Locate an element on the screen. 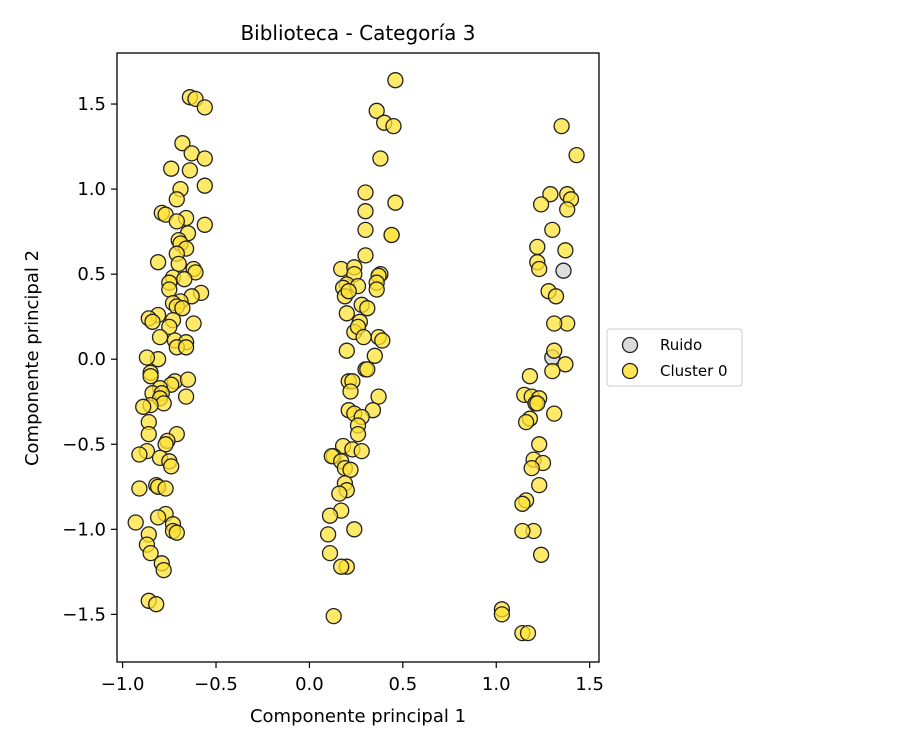 Image resolution: width=900 pixels, height=750 pixels. y-tick-label: 0.5 is located at coordinates (91, 274).